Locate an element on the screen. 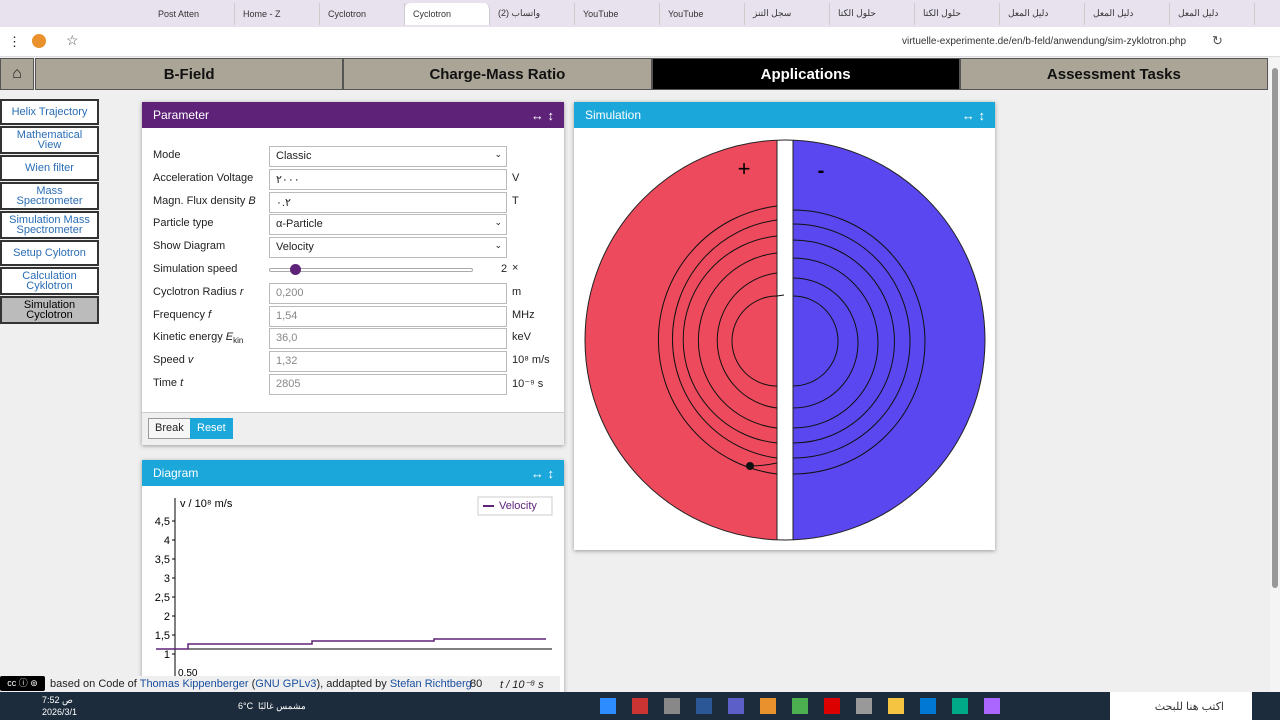 The image size is (1280, 720). row-unit: 10⁸ m/s is located at coordinates (531, 360).